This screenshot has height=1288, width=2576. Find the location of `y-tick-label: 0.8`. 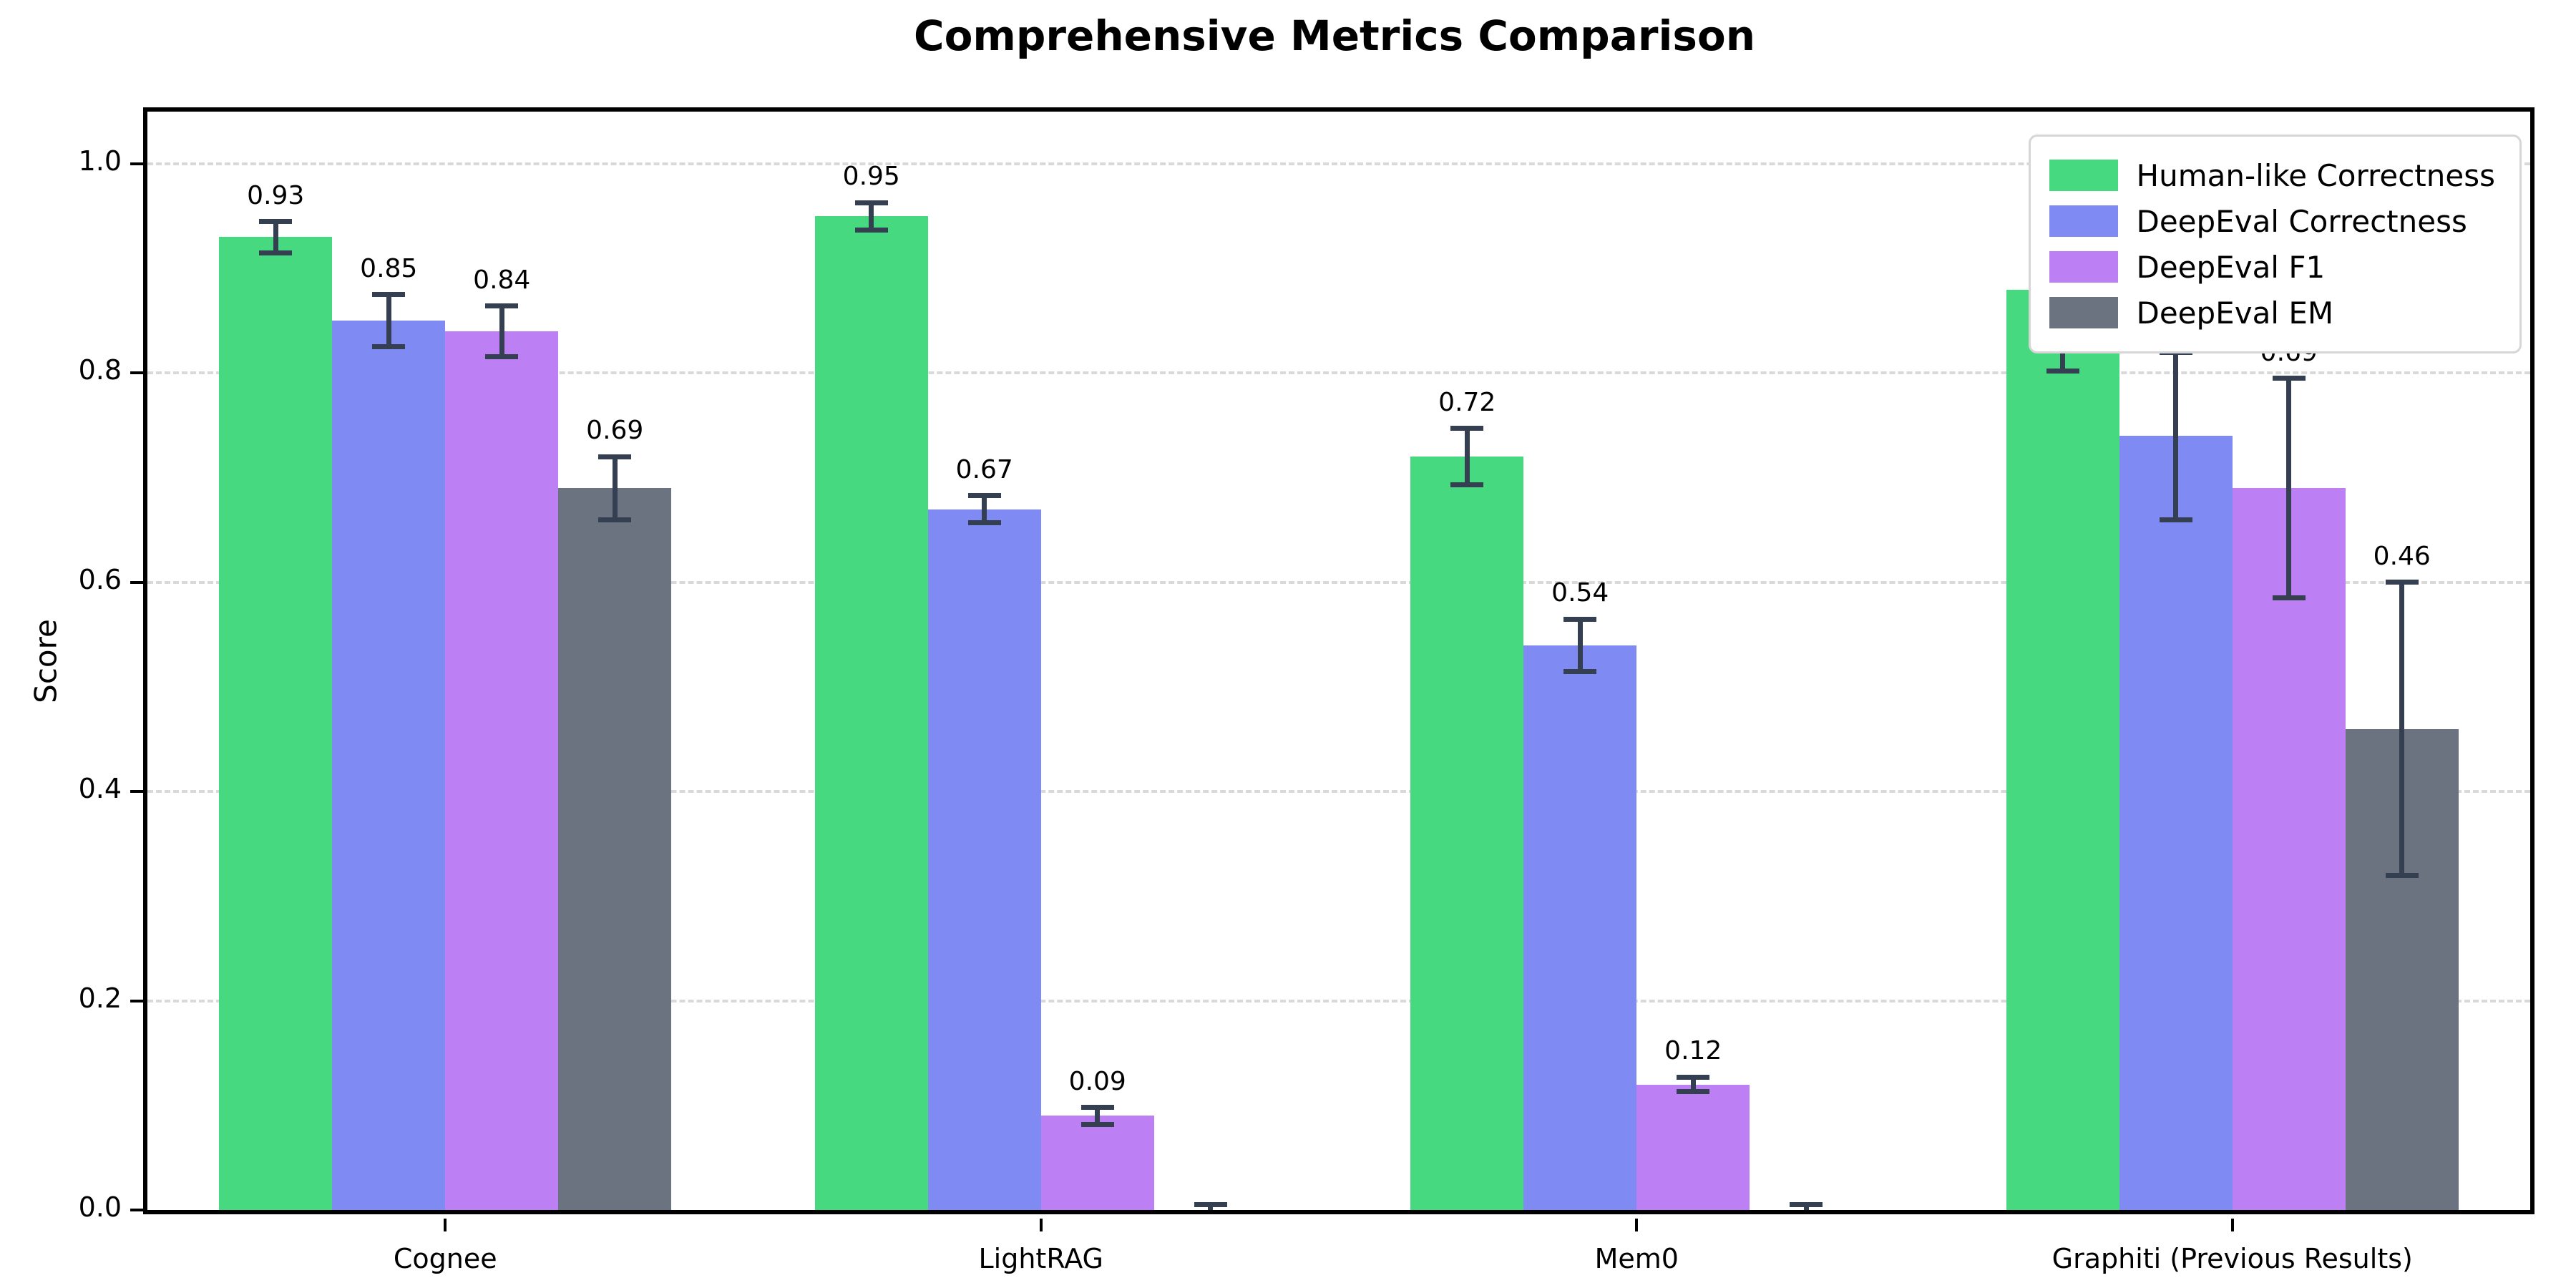

y-tick-label: 0.8 is located at coordinates (100, 370).